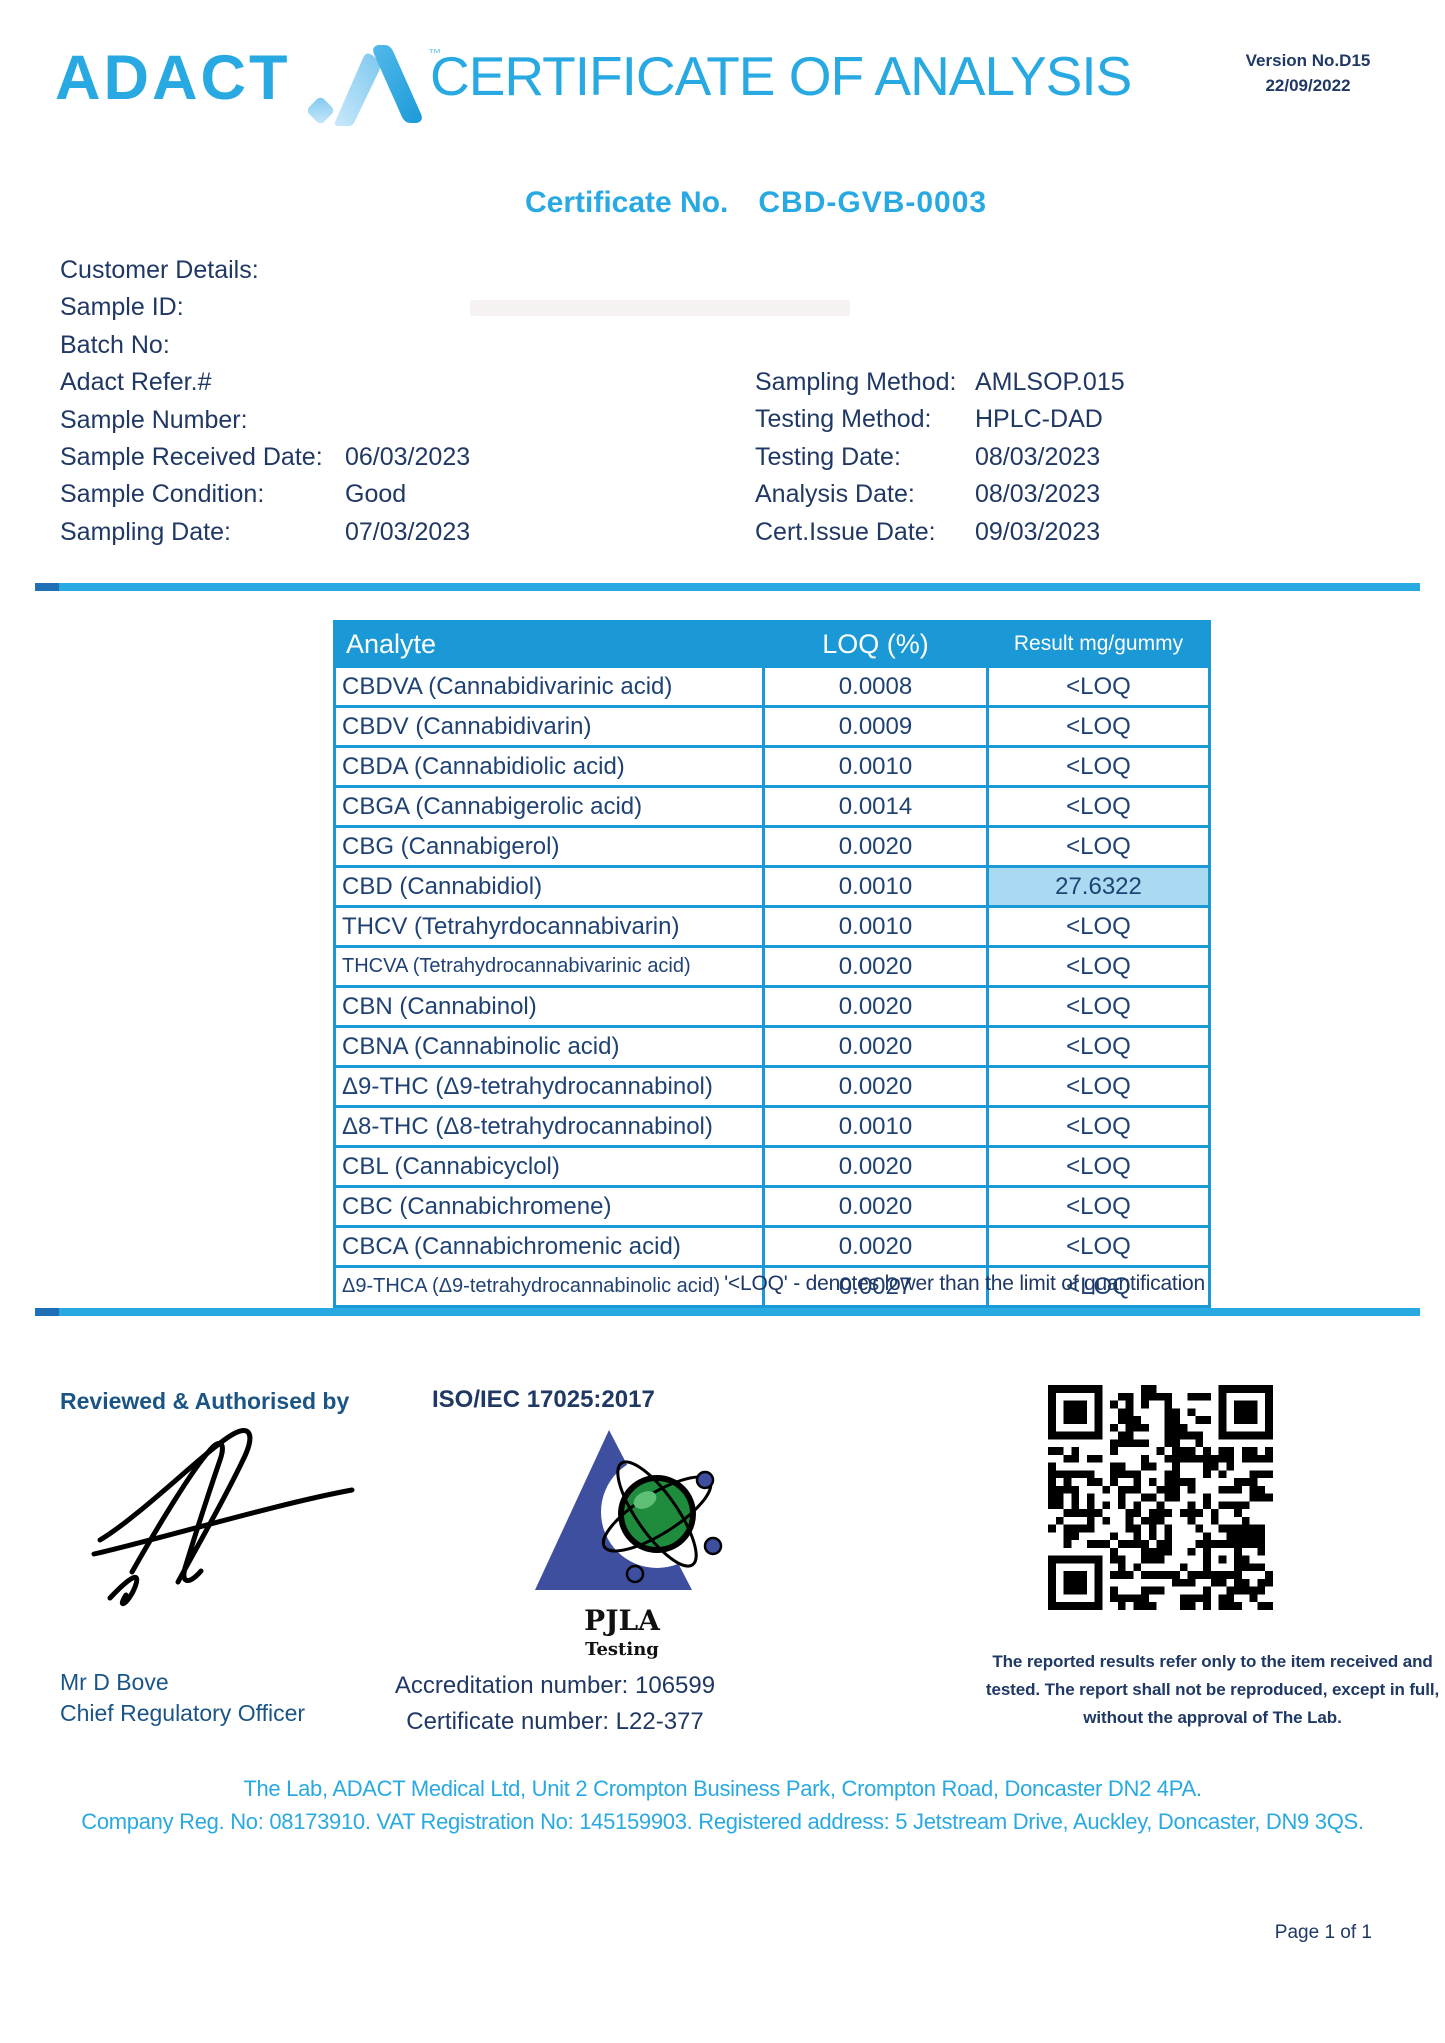  Describe the element at coordinates (1050, 382) in the screenshot. I see `detail-value: AMLSOP.015` at that location.